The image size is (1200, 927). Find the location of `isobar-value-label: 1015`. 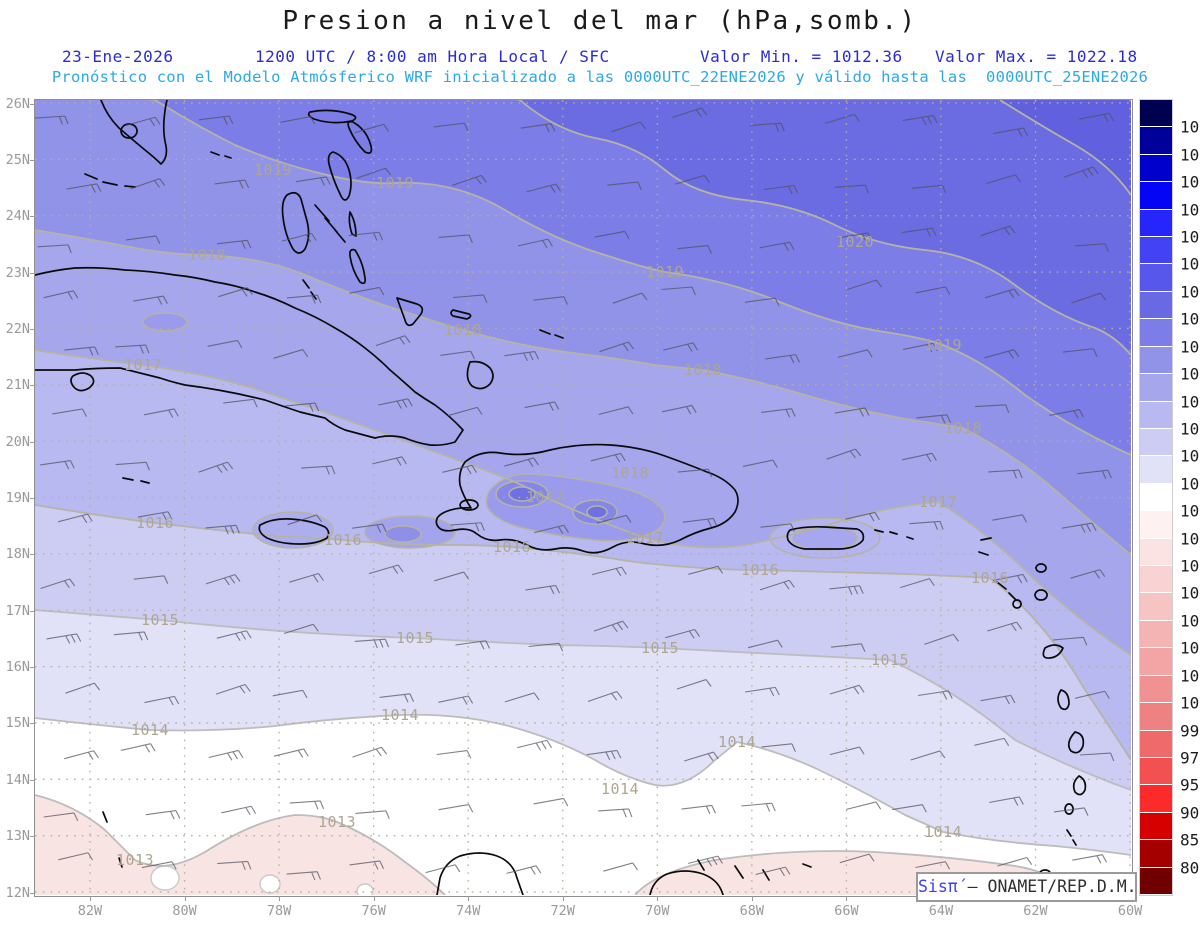

isobar-value-label: 1015 is located at coordinates (890, 660).